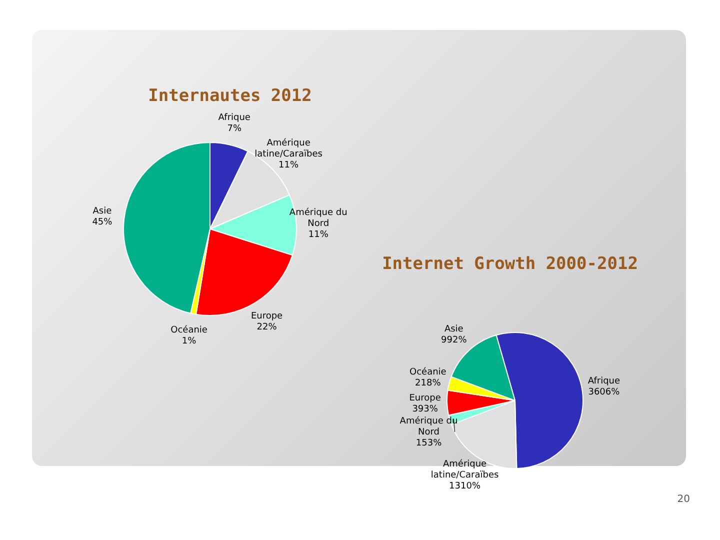  I want to click on slice-label: Amérique du Nord, so click(318, 218).